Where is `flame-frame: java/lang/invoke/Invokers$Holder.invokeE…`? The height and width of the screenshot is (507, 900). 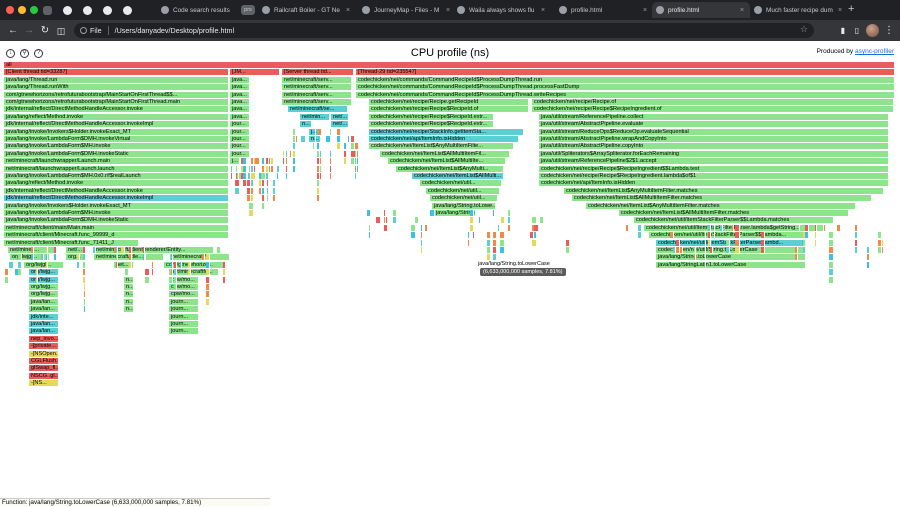 flame-frame: java/lang/invoke/Invokers$Holder.invokeE… is located at coordinates (116, 206).